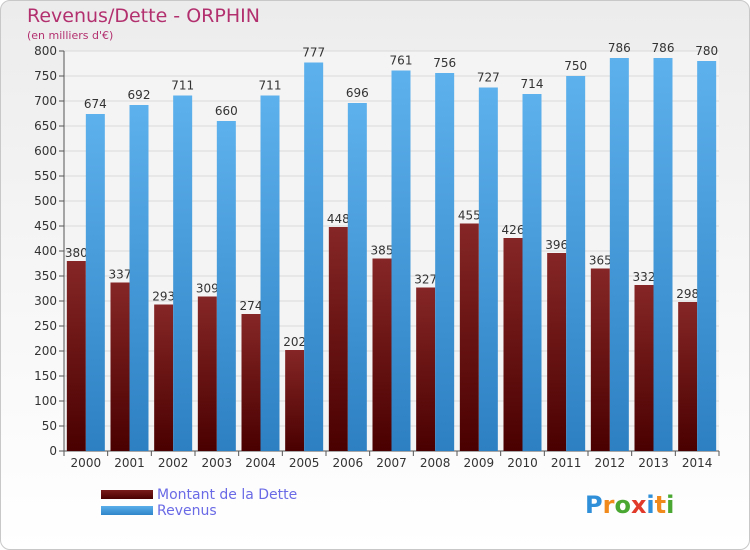 The width and height of the screenshot is (750, 550). Describe the element at coordinates (45, 201) in the screenshot. I see `y-tick-label: 500` at that location.